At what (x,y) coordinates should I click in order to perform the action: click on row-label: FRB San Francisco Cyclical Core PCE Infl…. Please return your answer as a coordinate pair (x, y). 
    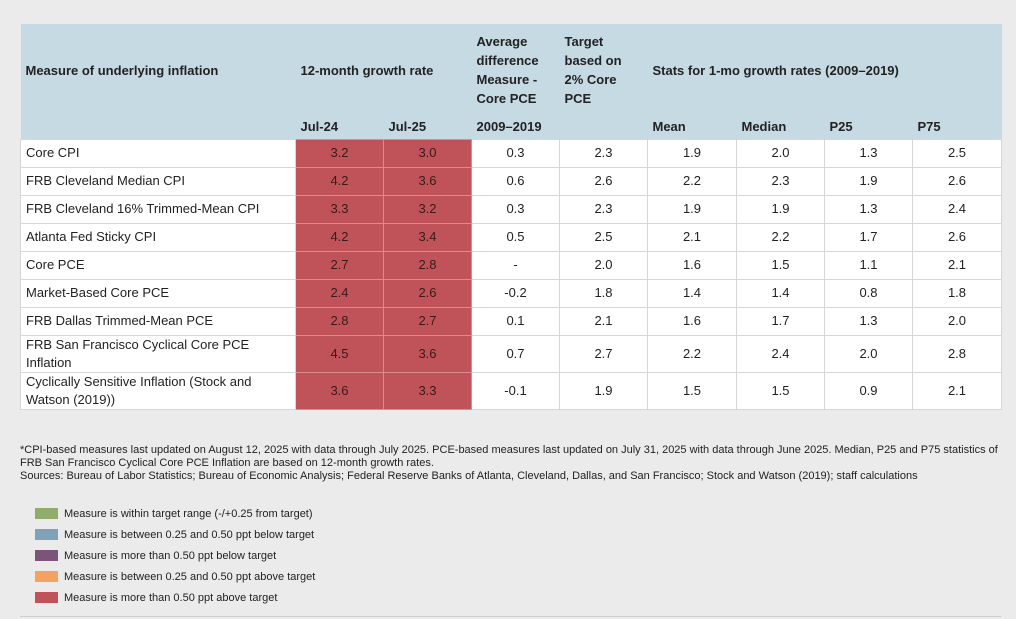
    Looking at the image, I should click on (158, 353).